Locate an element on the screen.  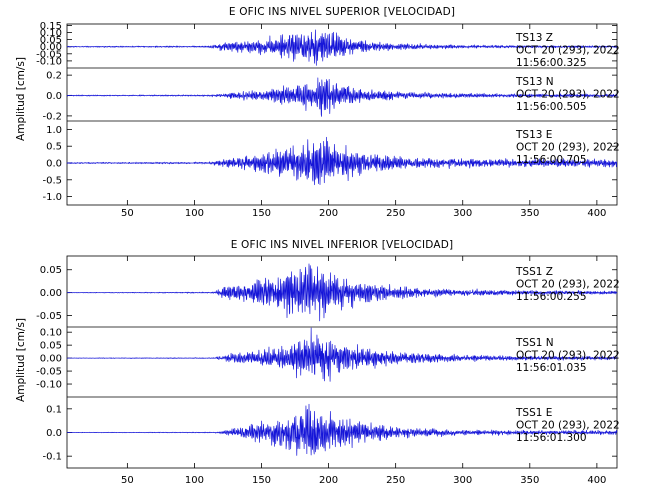
station-label: TSS1 N is located at coordinates (534, 343).